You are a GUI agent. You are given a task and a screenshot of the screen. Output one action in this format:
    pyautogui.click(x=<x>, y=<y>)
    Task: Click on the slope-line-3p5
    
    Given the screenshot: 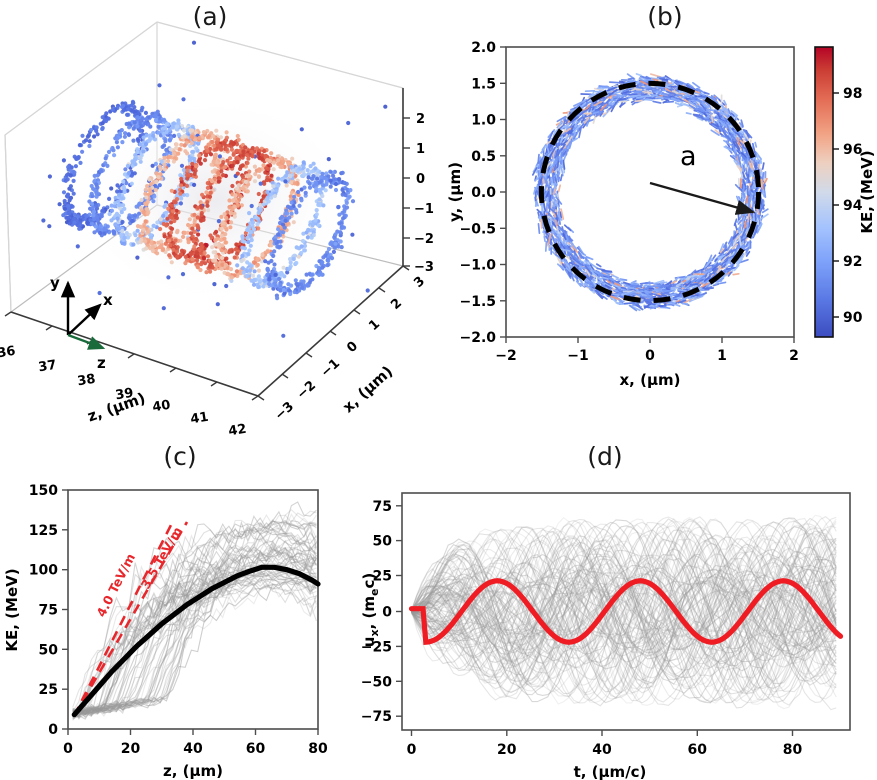 What is the action you would take?
    pyautogui.click(x=130, y=619)
    